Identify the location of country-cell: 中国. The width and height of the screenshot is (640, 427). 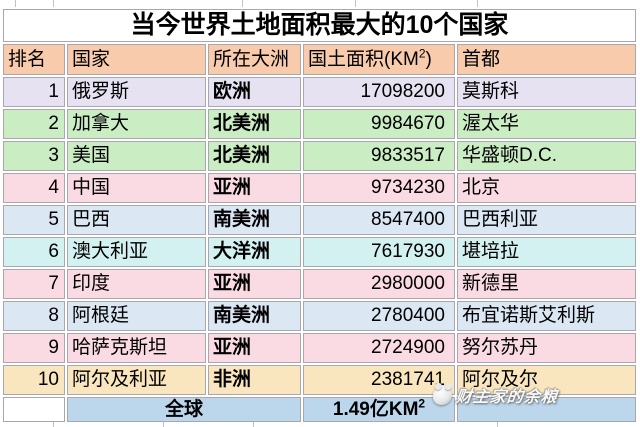
(136, 188).